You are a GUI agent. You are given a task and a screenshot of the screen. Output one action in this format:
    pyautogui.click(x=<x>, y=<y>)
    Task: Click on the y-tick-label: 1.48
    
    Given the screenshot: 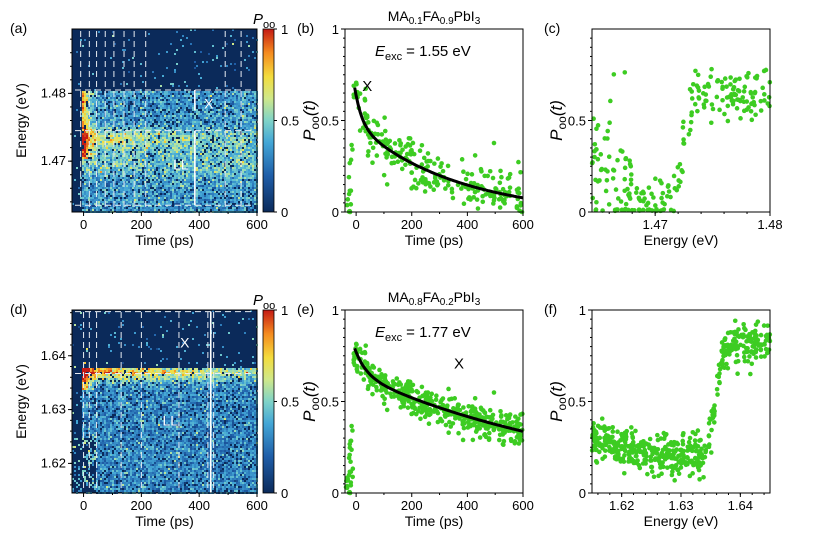 What is the action you would take?
    pyautogui.click(x=53, y=92)
    